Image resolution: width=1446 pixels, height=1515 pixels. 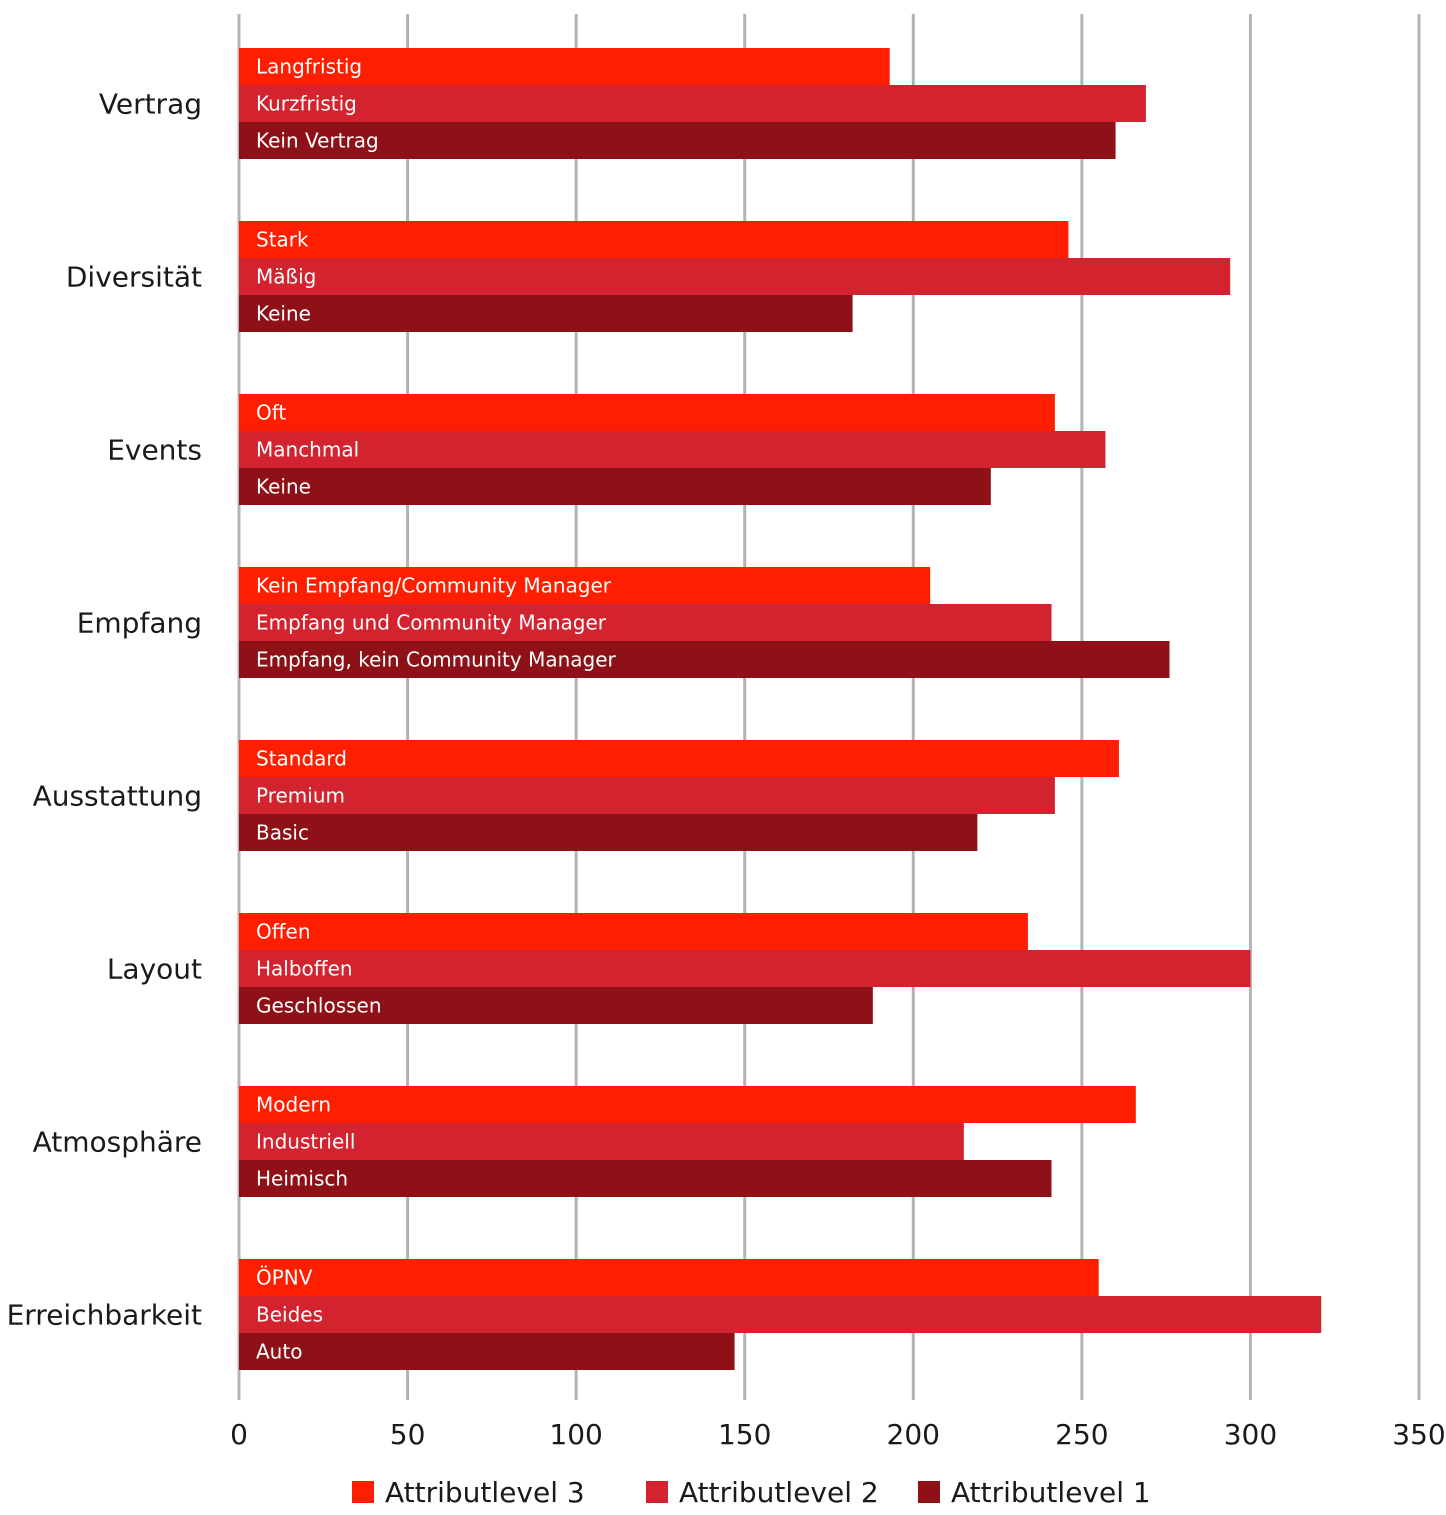 I want to click on bar-label: Modern, so click(x=293, y=1105).